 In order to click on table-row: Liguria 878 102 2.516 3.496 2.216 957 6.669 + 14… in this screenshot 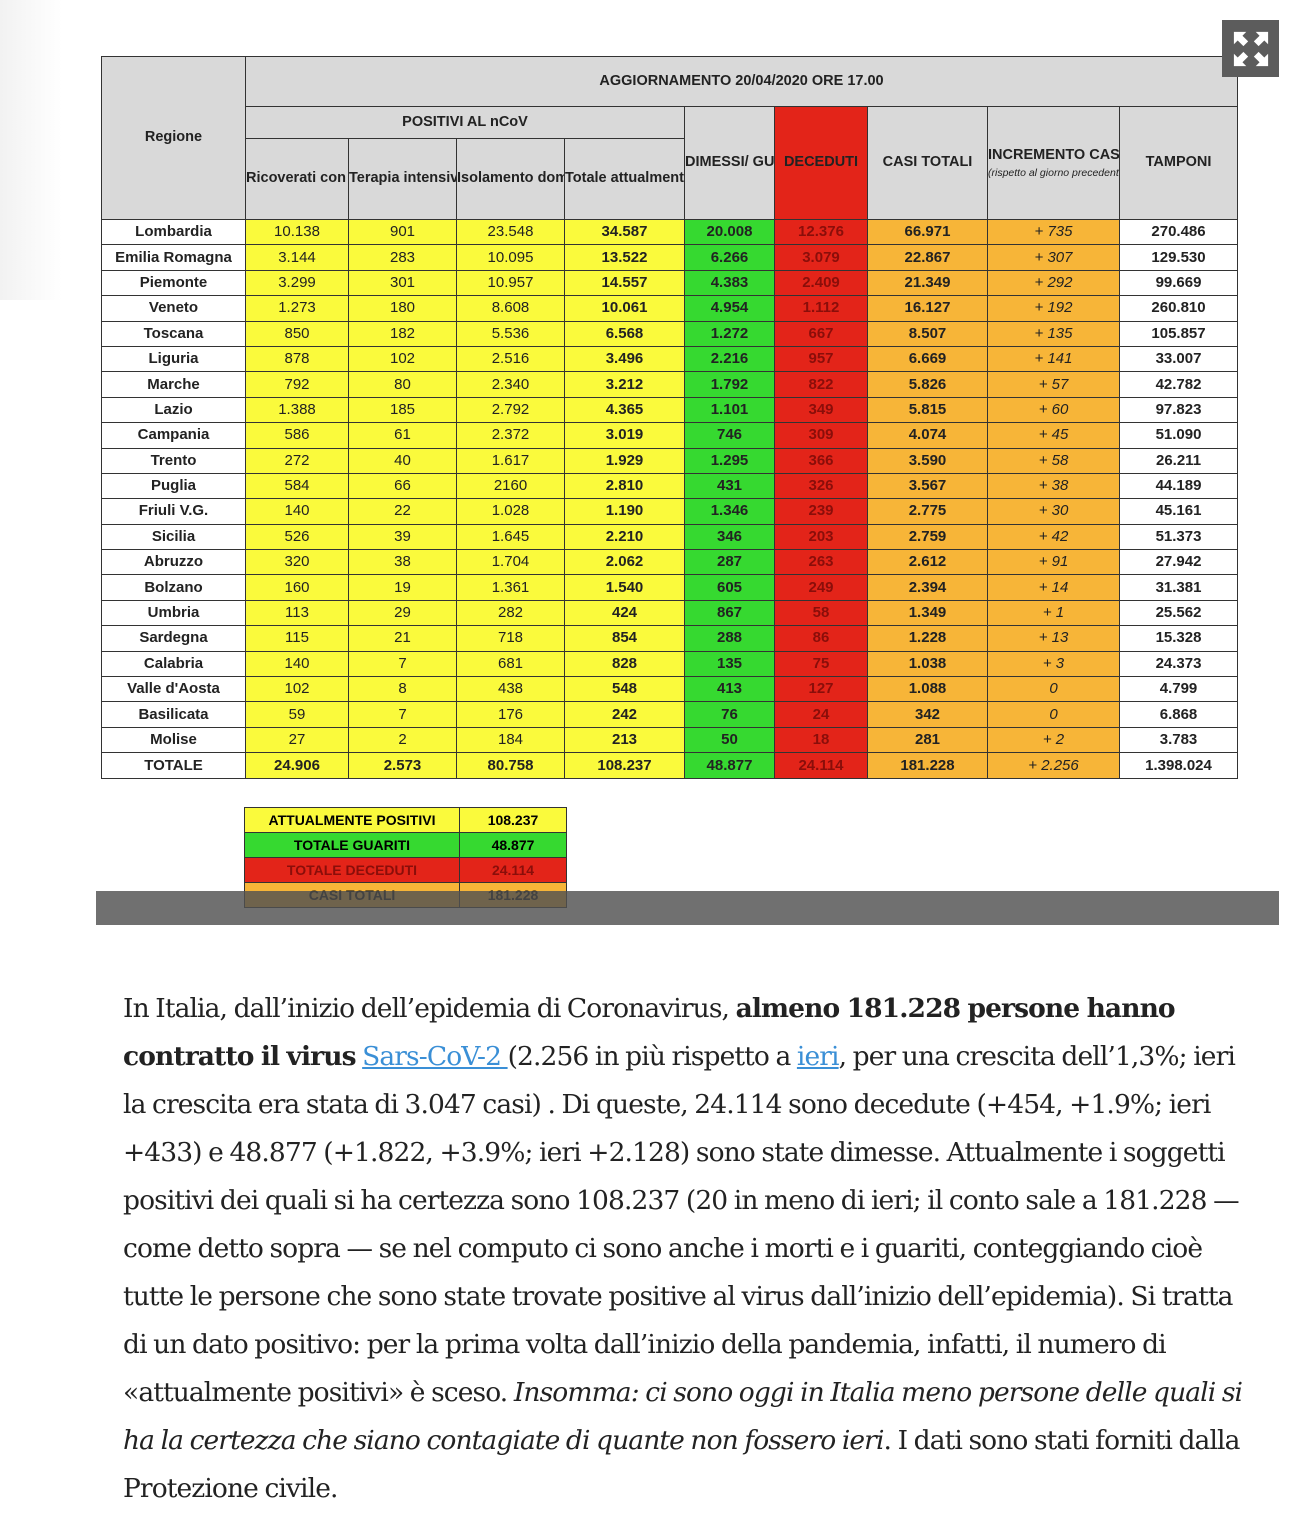, I will do `click(670, 359)`.